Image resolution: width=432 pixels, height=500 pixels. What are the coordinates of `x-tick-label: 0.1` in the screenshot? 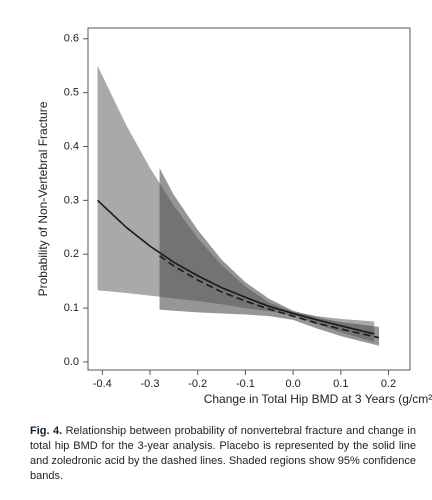 It's located at (340, 384).